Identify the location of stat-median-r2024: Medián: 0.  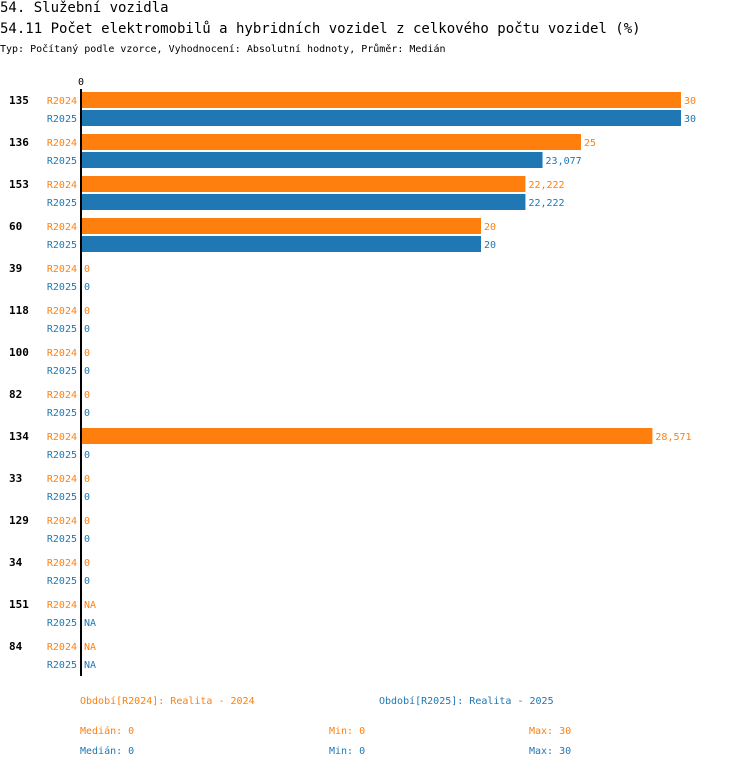
(107, 731).